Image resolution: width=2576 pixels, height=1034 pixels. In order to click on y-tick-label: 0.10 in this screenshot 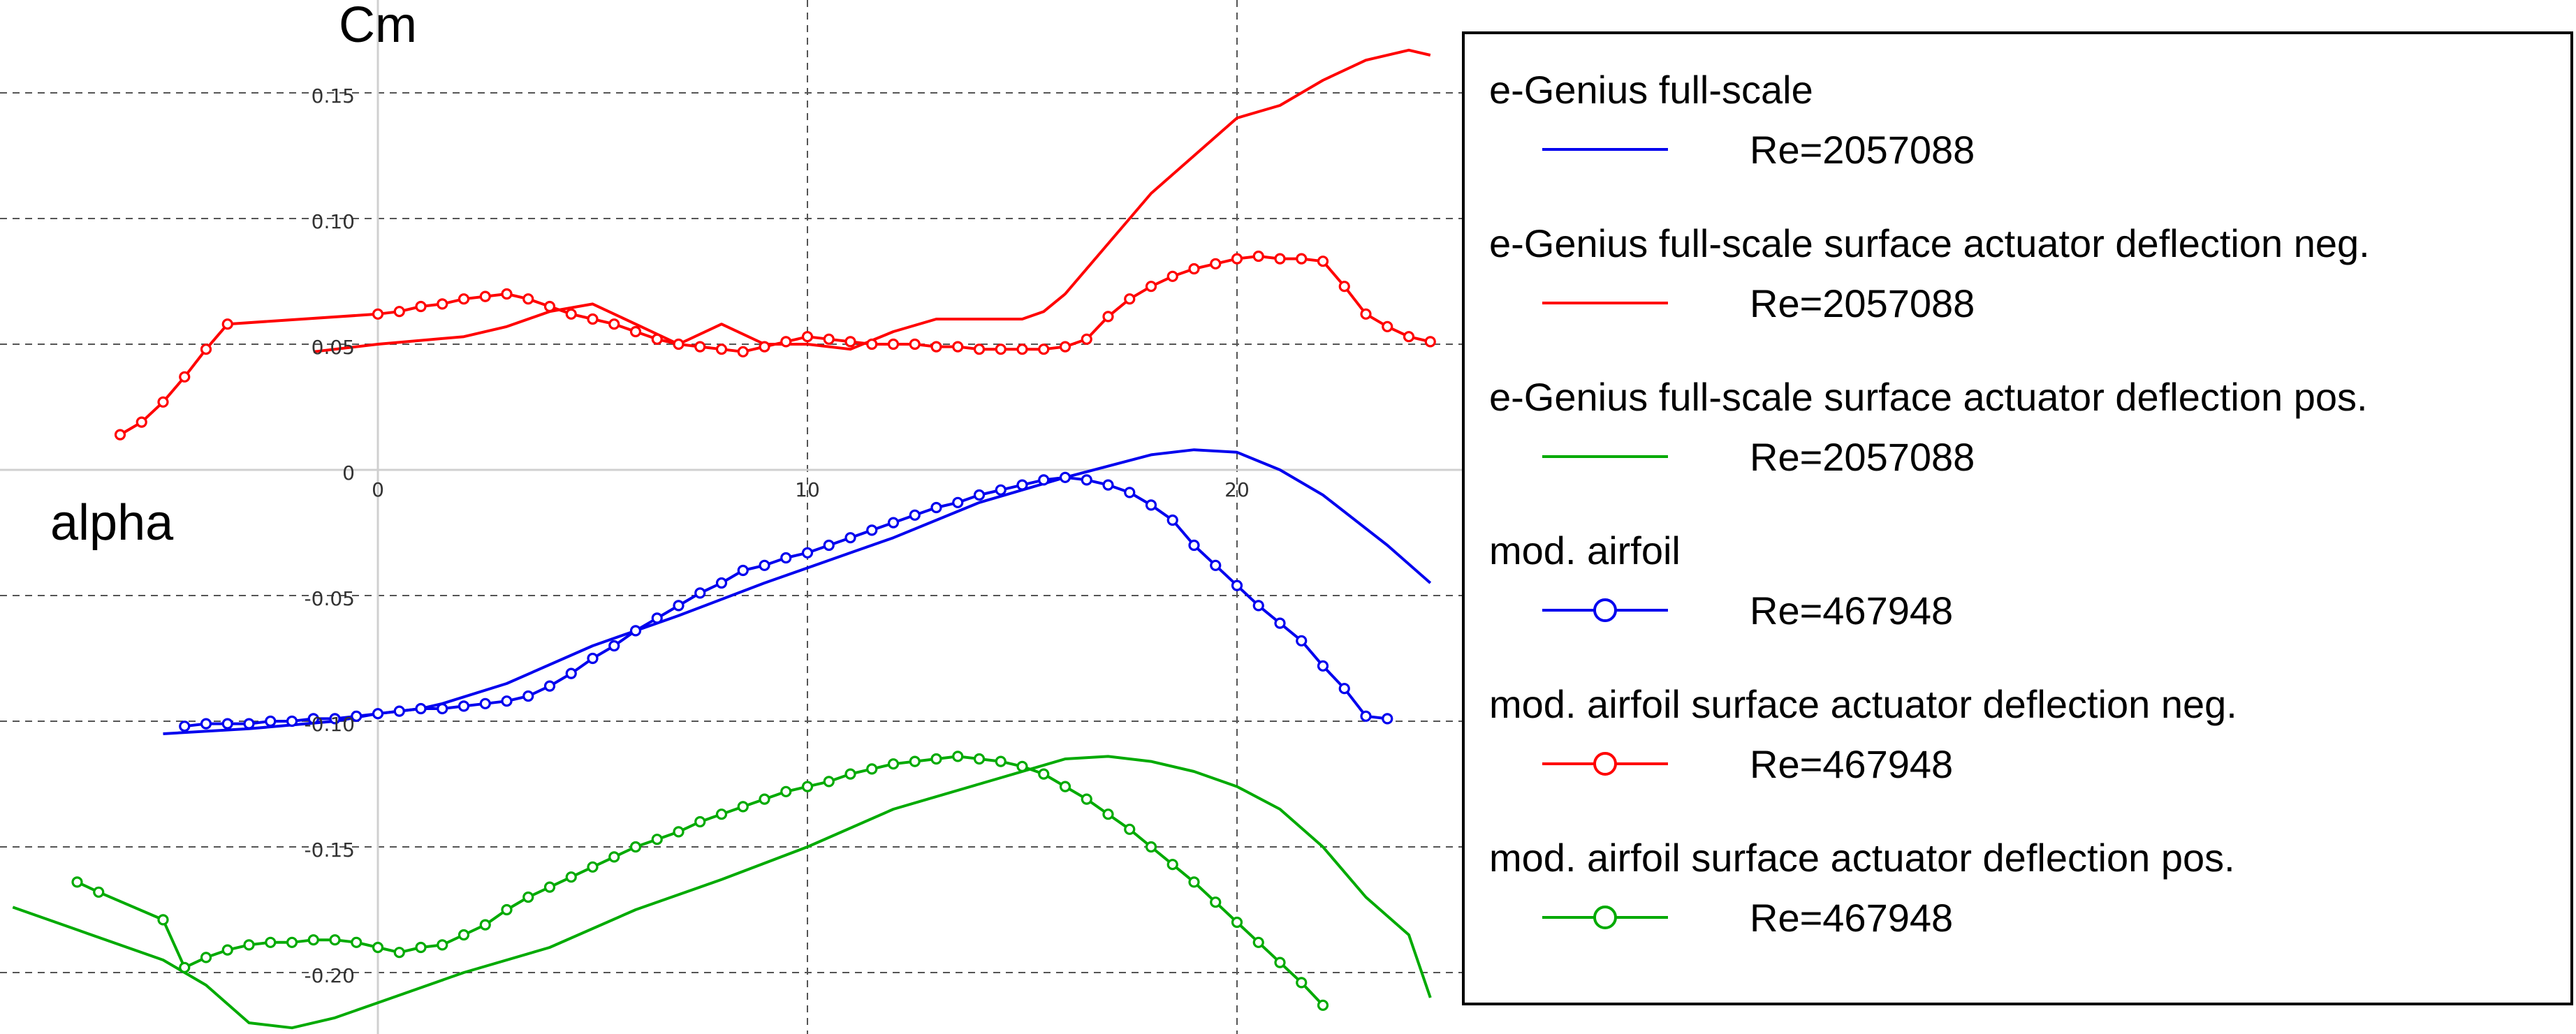, I will do `click(333, 221)`.